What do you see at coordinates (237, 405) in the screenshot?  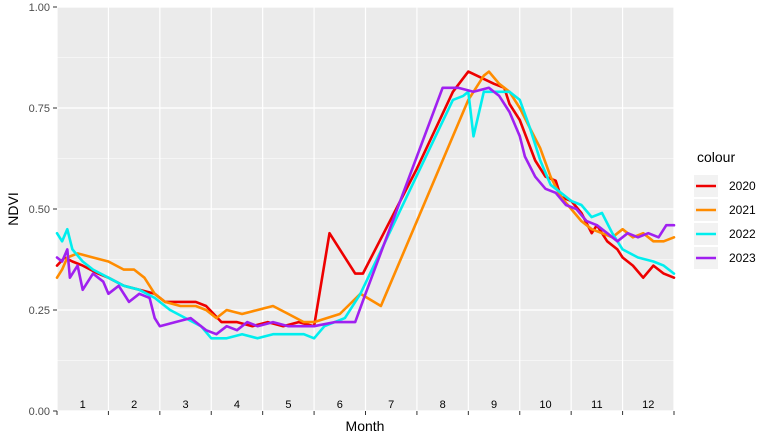 I see `month-label: 4` at bounding box center [237, 405].